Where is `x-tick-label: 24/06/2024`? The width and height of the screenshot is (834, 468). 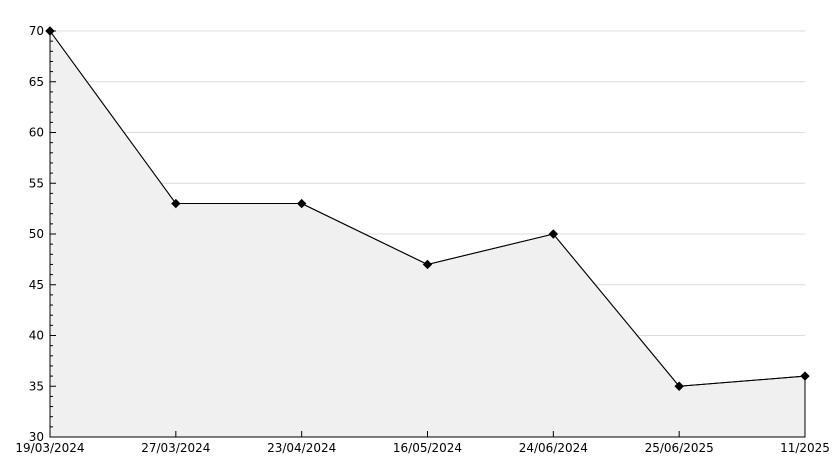
x-tick-label: 24/06/2024 is located at coordinates (553, 448).